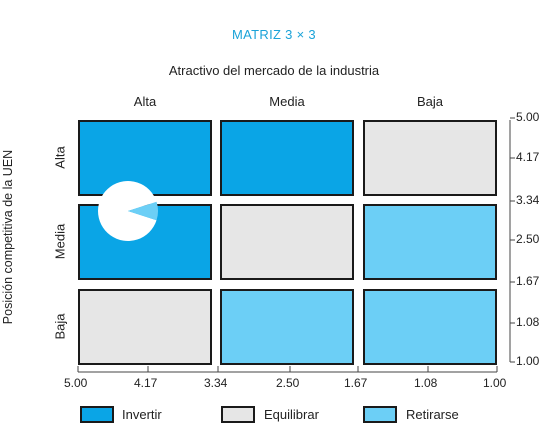 This screenshot has width=548, height=429. I want to click on bottom-tick-label: 3.34, so click(216, 383).